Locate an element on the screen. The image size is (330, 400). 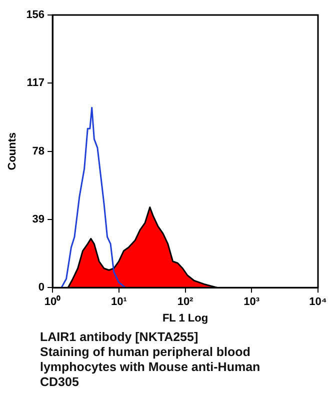
y-axis-title: Counts is located at coordinates (12, 151).